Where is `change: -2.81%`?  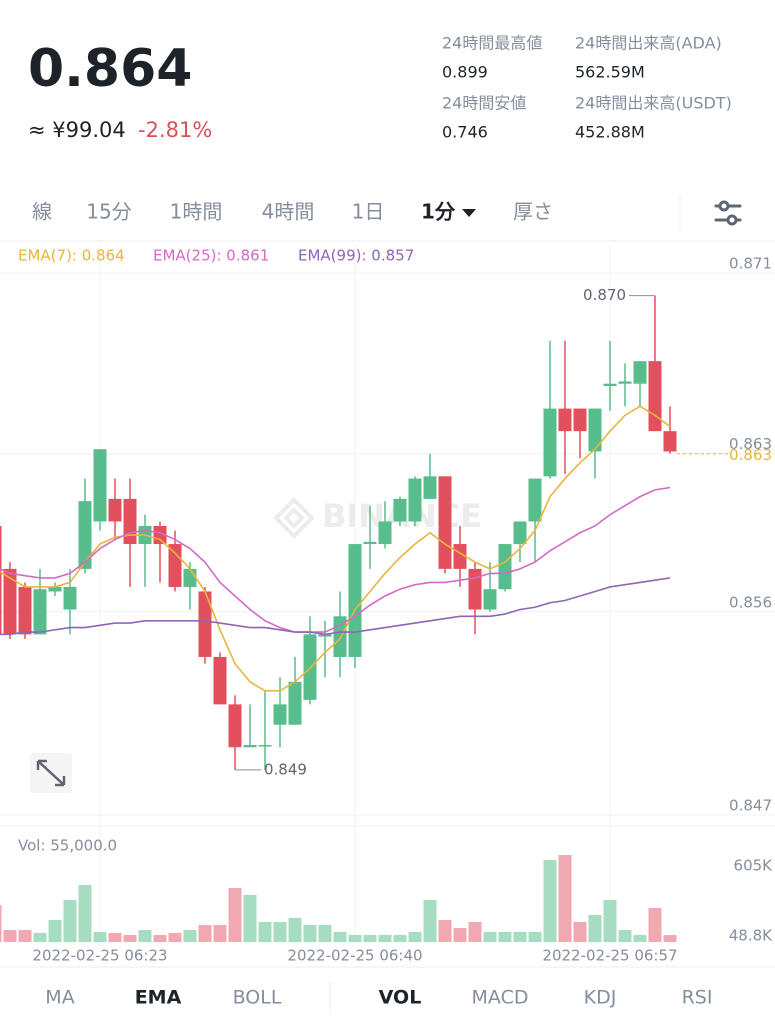
change: -2.81% is located at coordinates (175, 130).